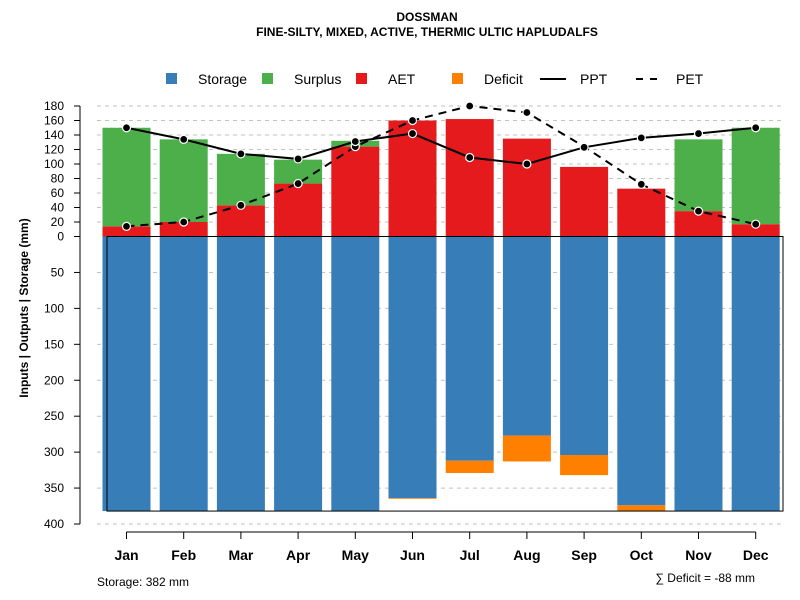 Image resolution: width=800 pixels, height=600 pixels. What do you see at coordinates (54, 524) in the screenshot?
I see `y-tick-label: 400` at bounding box center [54, 524].